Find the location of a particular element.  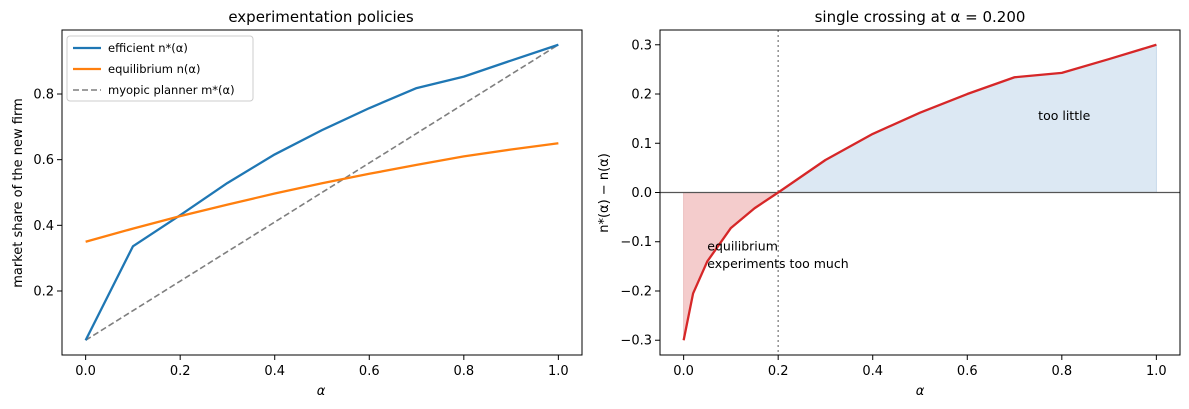

legend-label-0: efficient n*(α) is located at coordinates (148, 48).